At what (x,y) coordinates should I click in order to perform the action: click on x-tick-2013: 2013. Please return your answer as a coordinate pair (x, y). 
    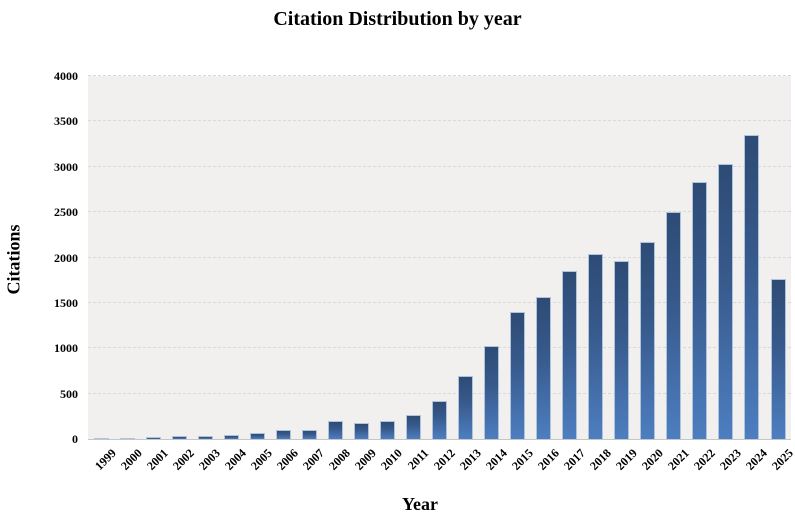
    Looking at the image, I should click on (470, 459).